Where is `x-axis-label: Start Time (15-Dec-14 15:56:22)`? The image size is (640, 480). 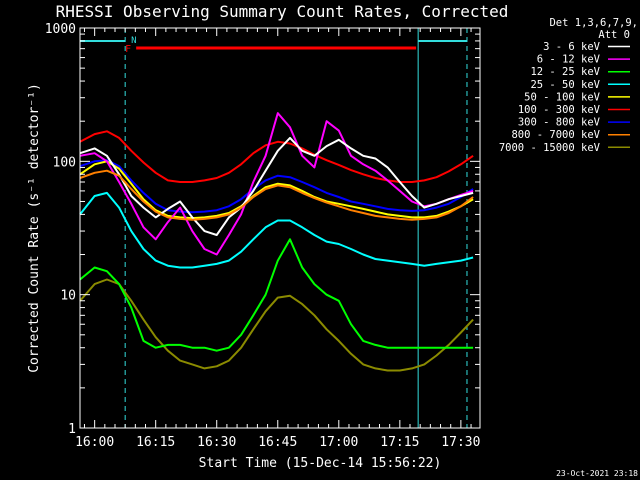
x-axis-label: Start Time (15-Dec-14 15:56:22) is located at coordinates (320, 463).